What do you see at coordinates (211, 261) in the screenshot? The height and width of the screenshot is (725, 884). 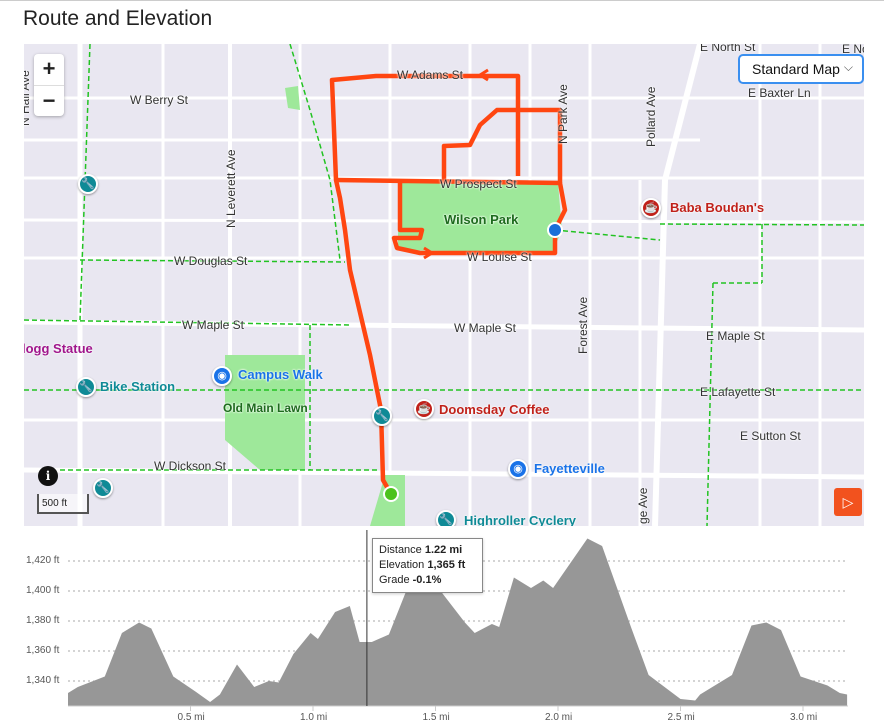 I see `street-label: W Douglas St` at bounding box center [211, 261].